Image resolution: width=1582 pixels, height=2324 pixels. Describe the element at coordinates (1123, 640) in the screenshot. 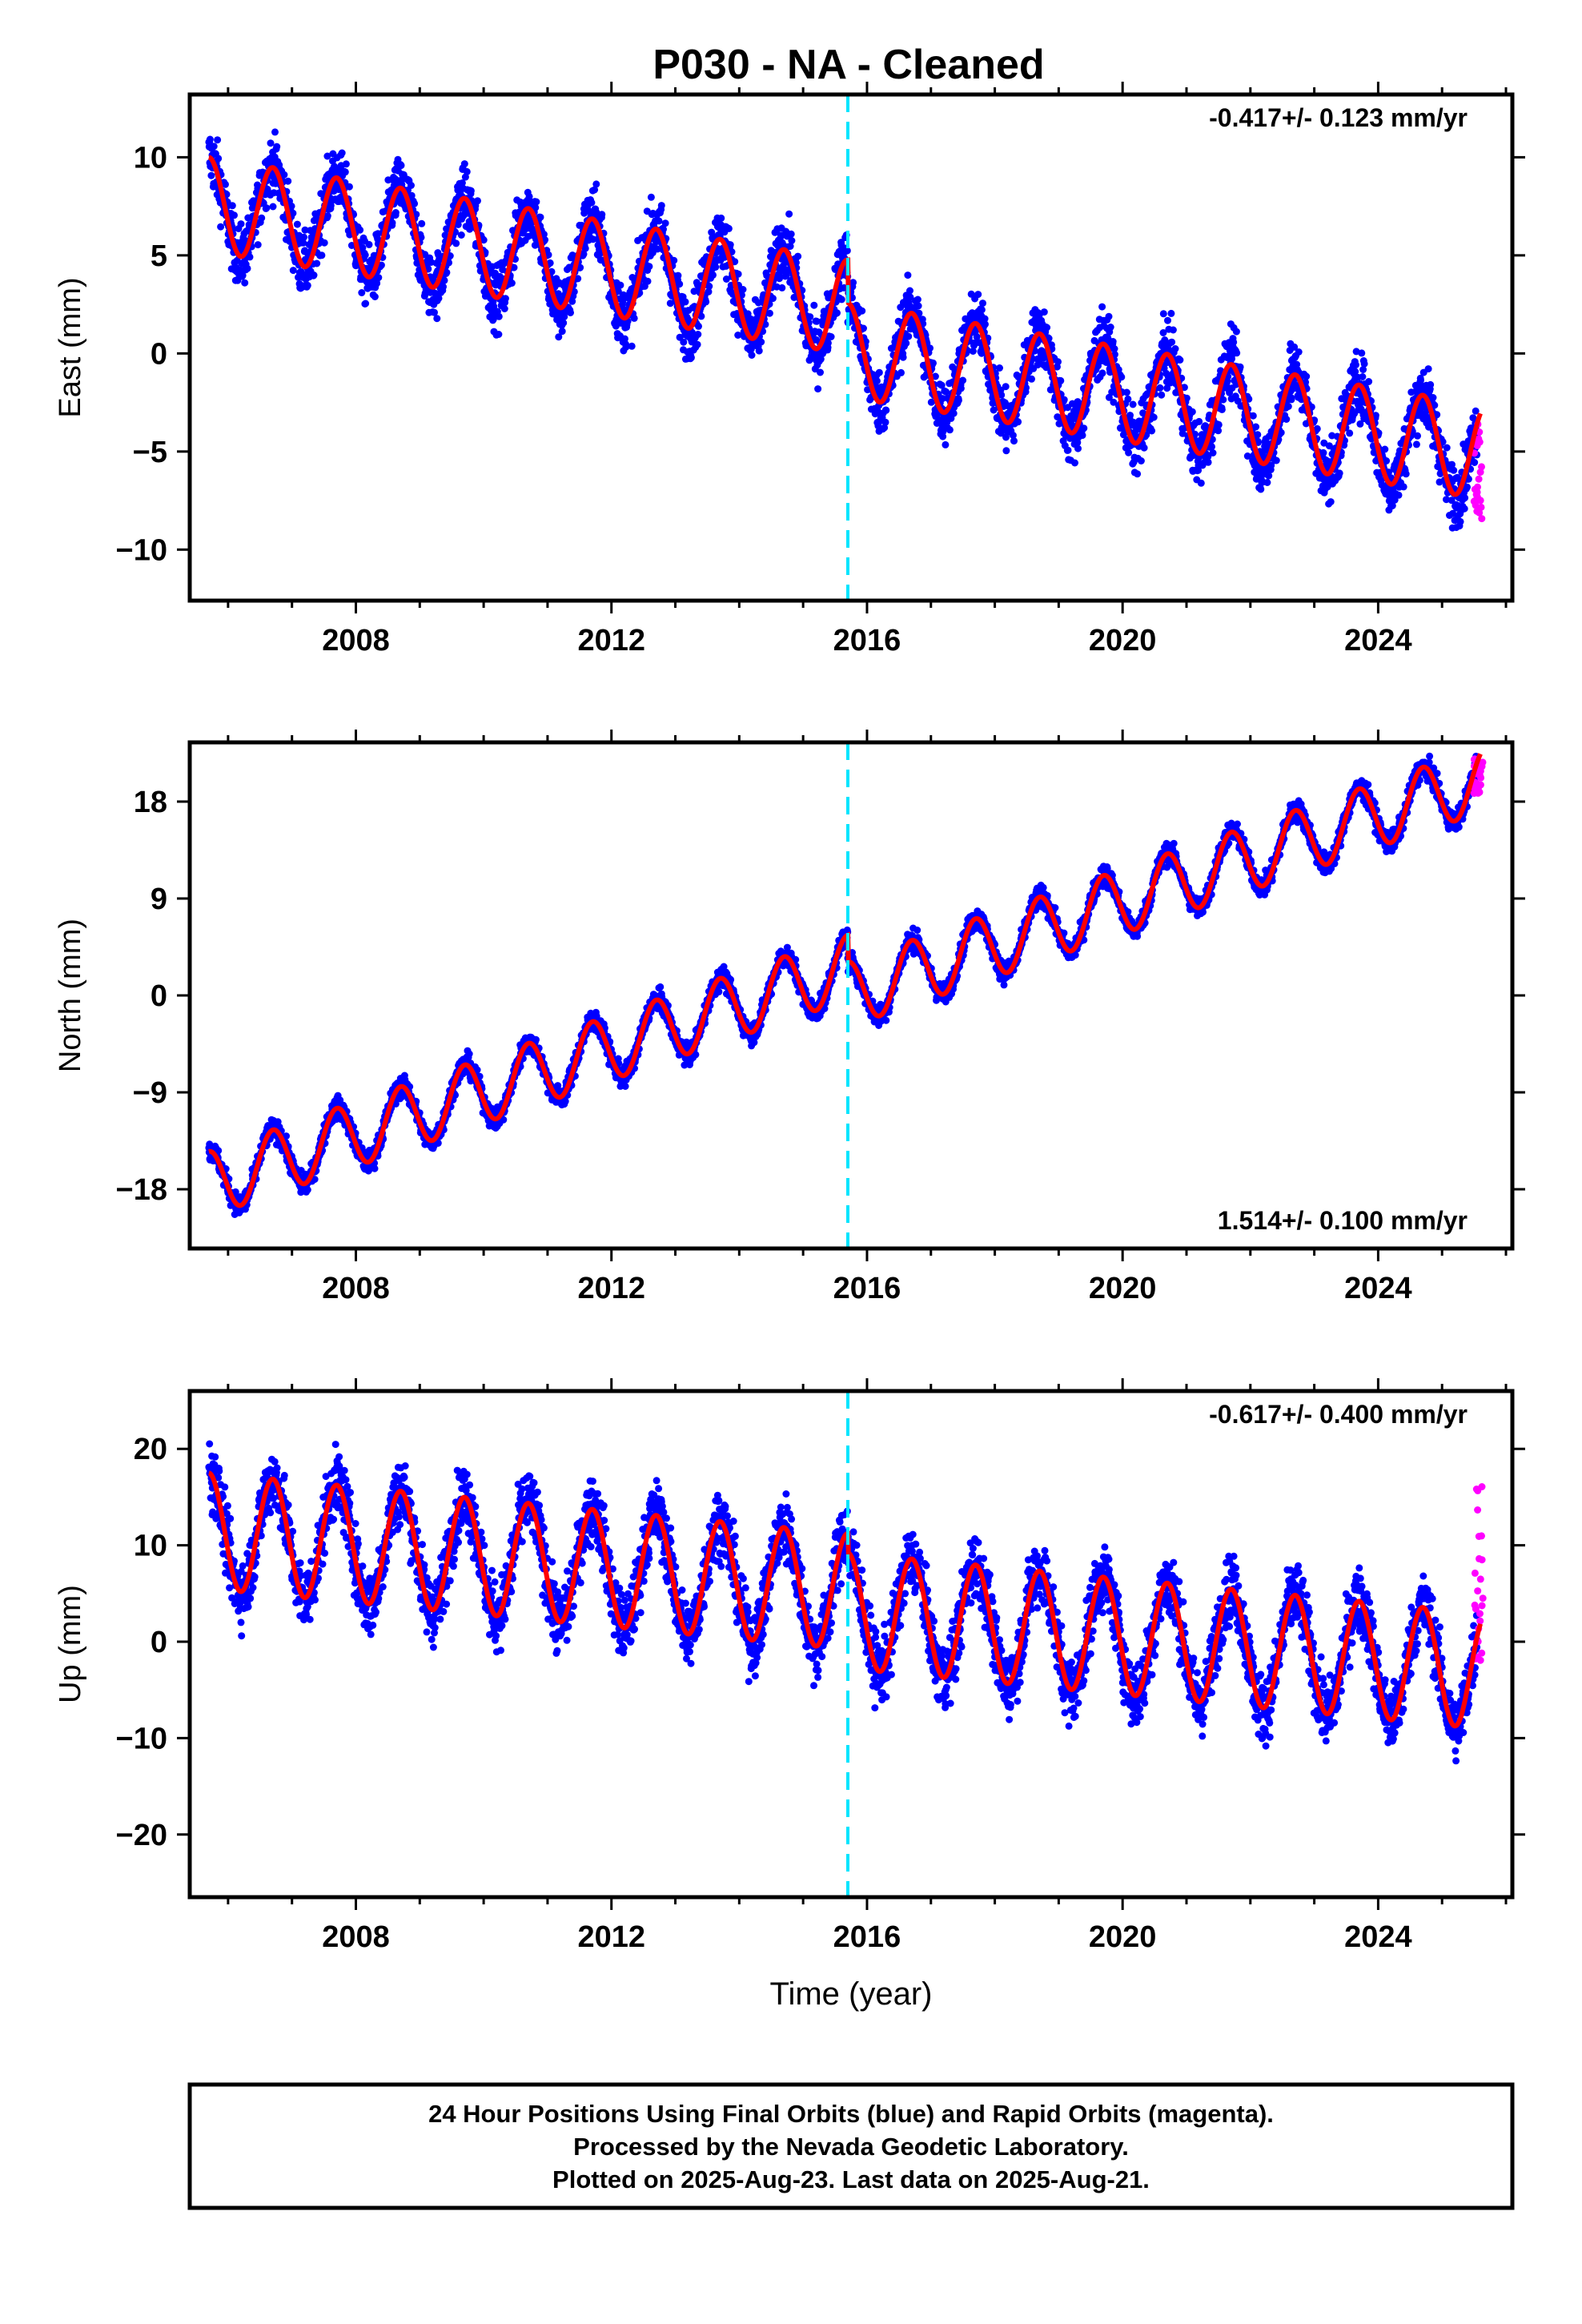

I see `east-x-tick-label: 2020` at that location.